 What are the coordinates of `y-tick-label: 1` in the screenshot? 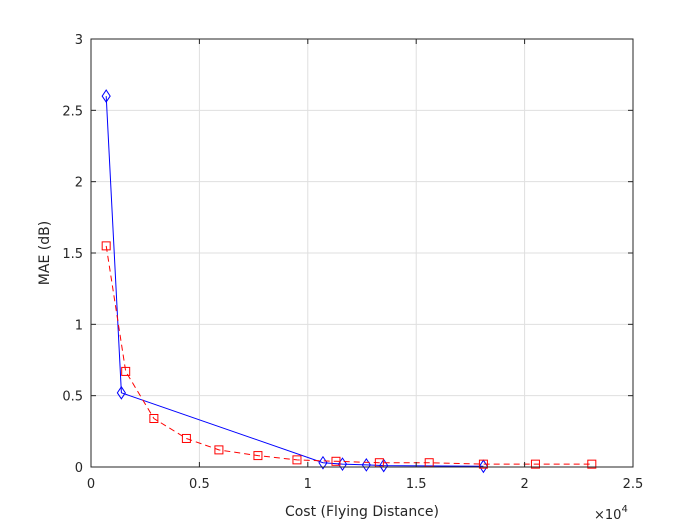 It's located at (79, 325).